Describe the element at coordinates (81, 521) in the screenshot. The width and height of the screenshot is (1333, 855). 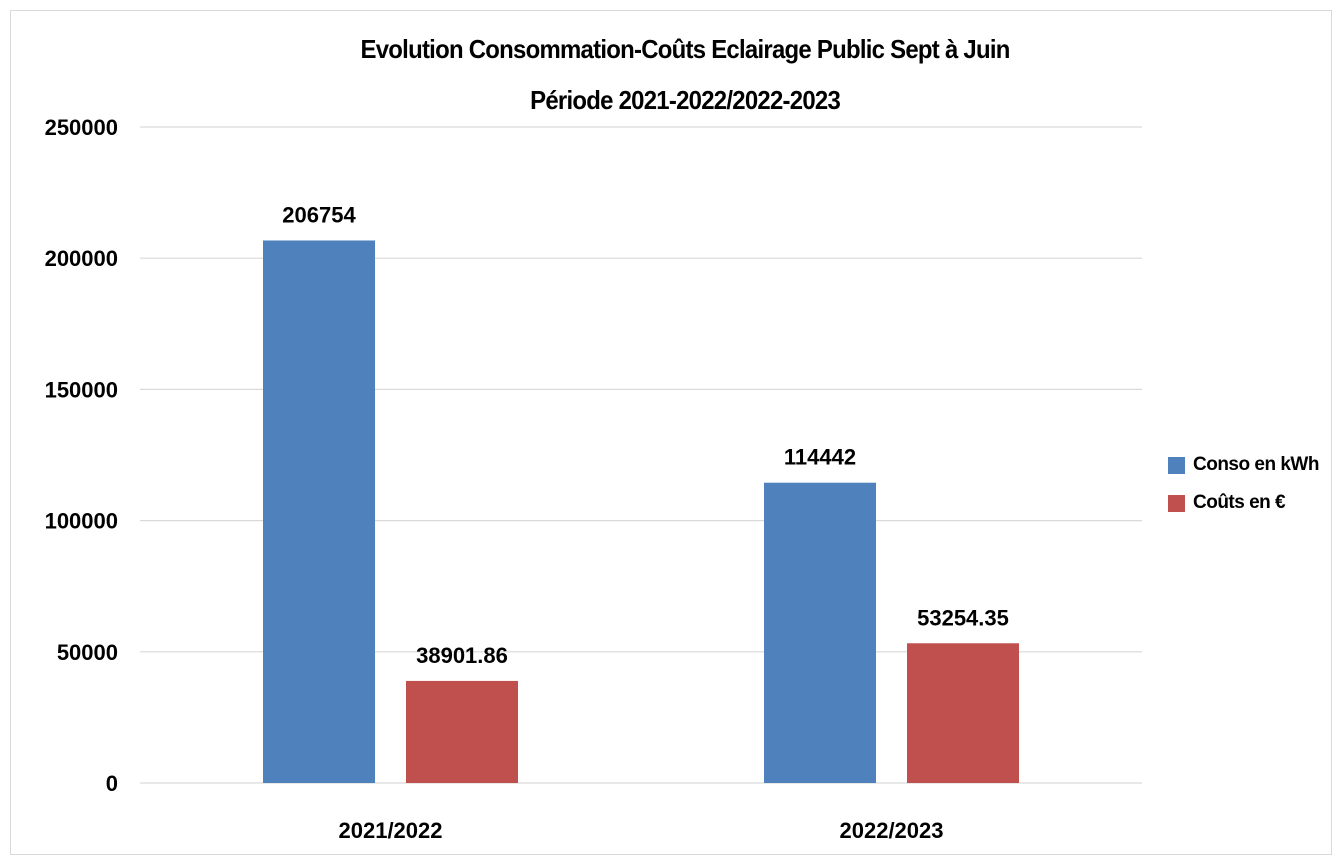
I see `y-tick-label-2: 100000` at that location.